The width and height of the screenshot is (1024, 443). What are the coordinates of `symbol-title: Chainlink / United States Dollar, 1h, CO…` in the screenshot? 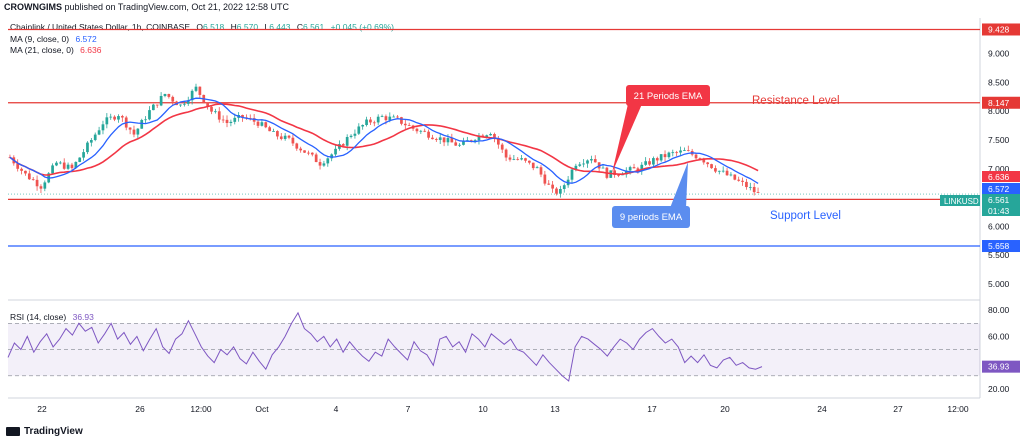 It's located at (100, 27).